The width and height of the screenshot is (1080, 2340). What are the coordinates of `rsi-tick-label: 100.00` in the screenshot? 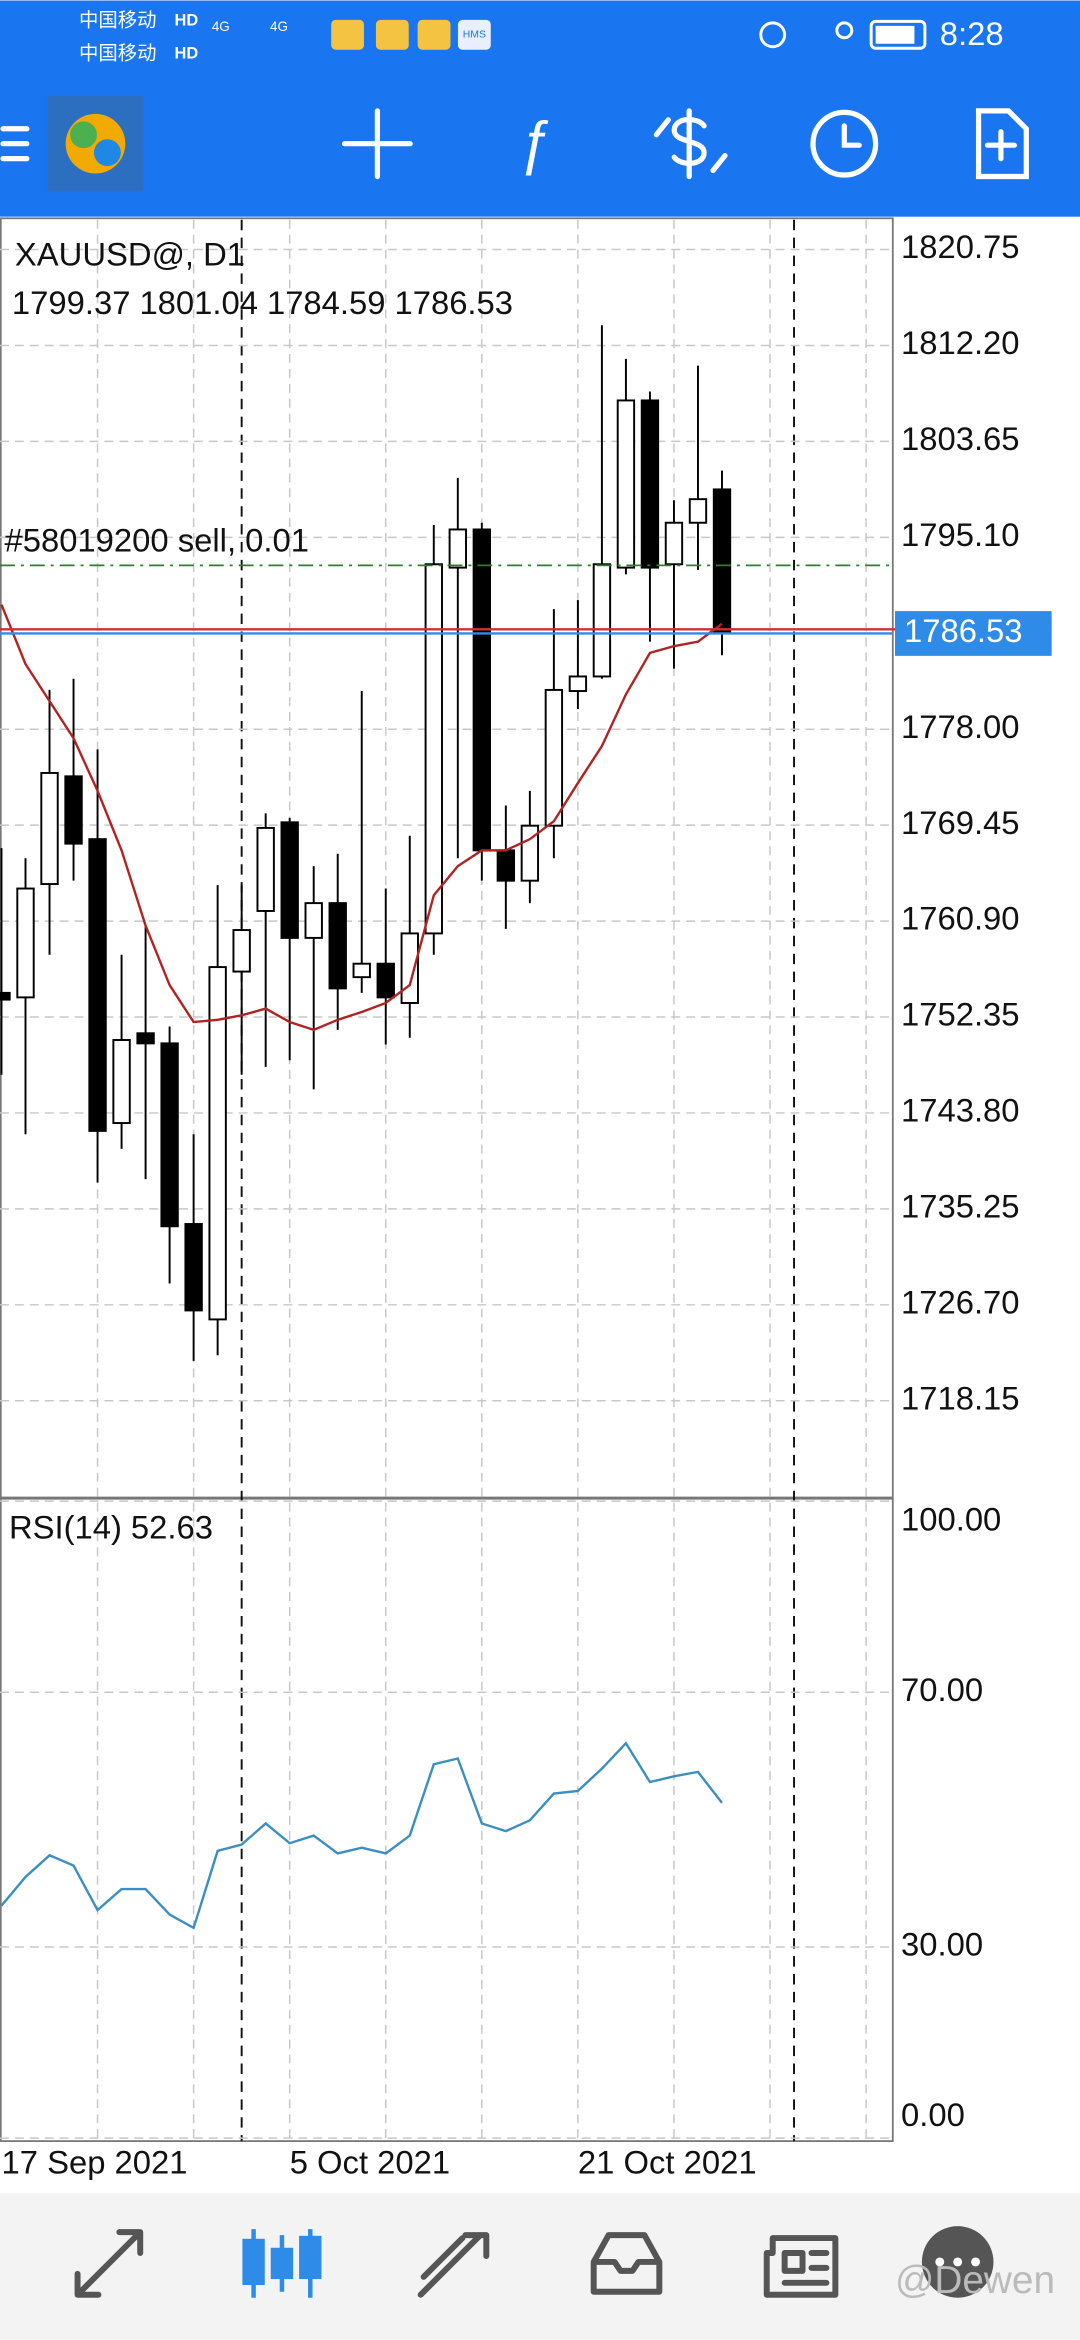 It's located at (951, 1519).